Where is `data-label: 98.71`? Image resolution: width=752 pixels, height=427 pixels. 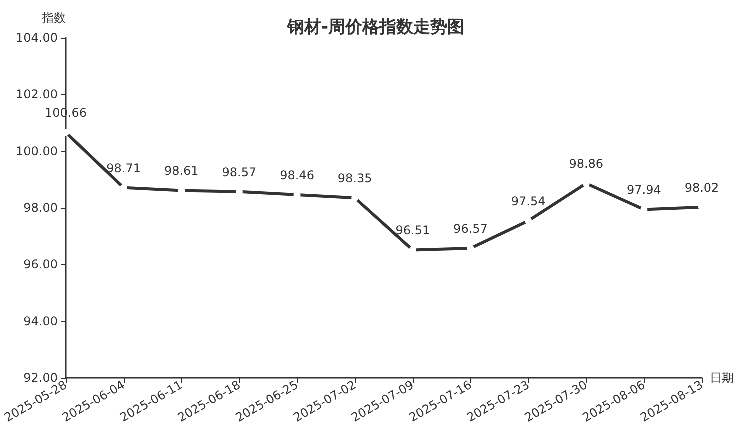
data-label: 98.71 is located at coordinates (123, 168).